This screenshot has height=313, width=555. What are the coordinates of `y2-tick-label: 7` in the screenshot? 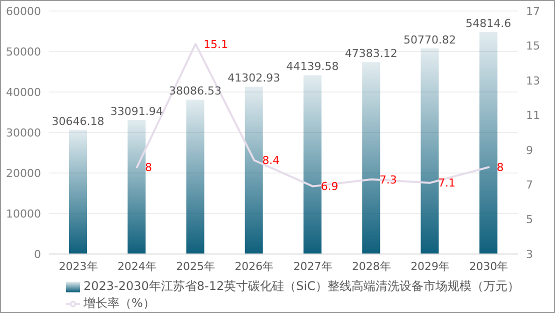 It's located at (529, 185).